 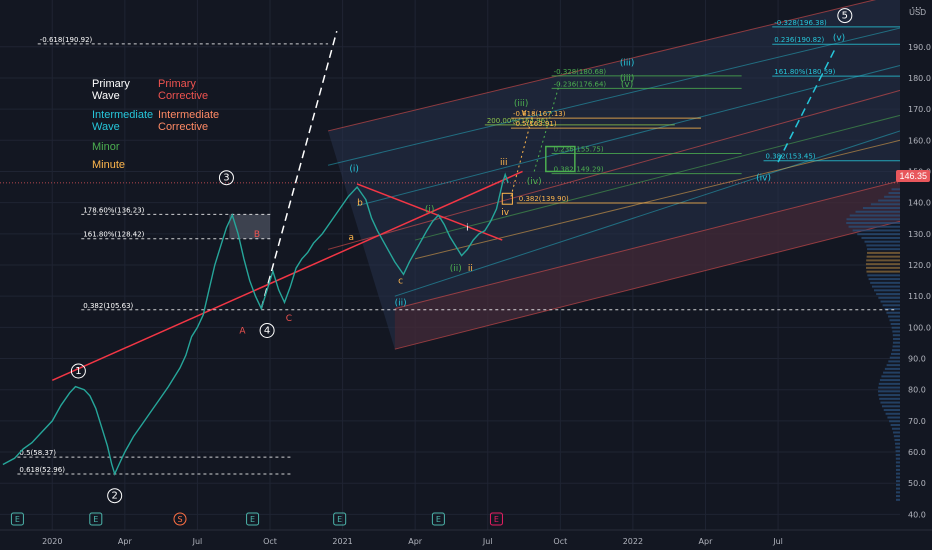 I want to click on fib-label: 0.236(155.75), so click(x=579, y=150).